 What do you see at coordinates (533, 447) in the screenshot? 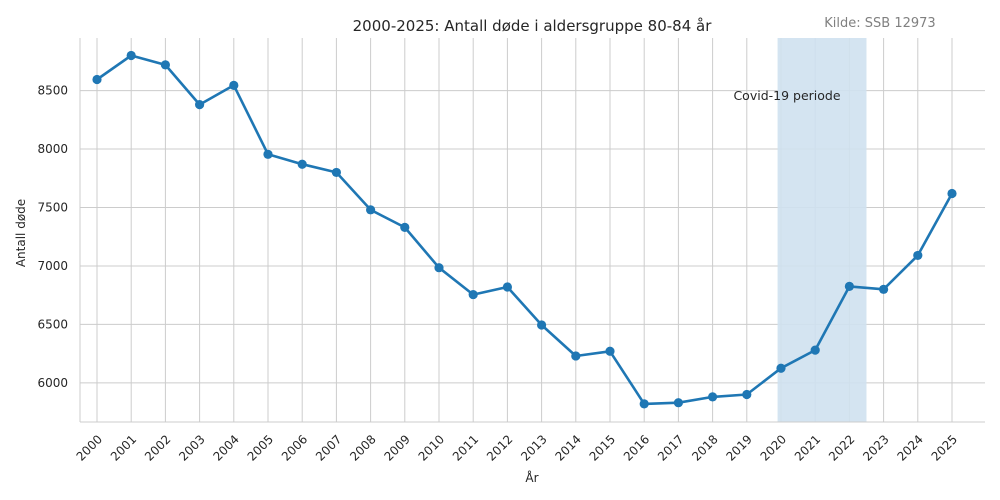
I see `x-tick-label: 2013` at bounding box center [533, 447].